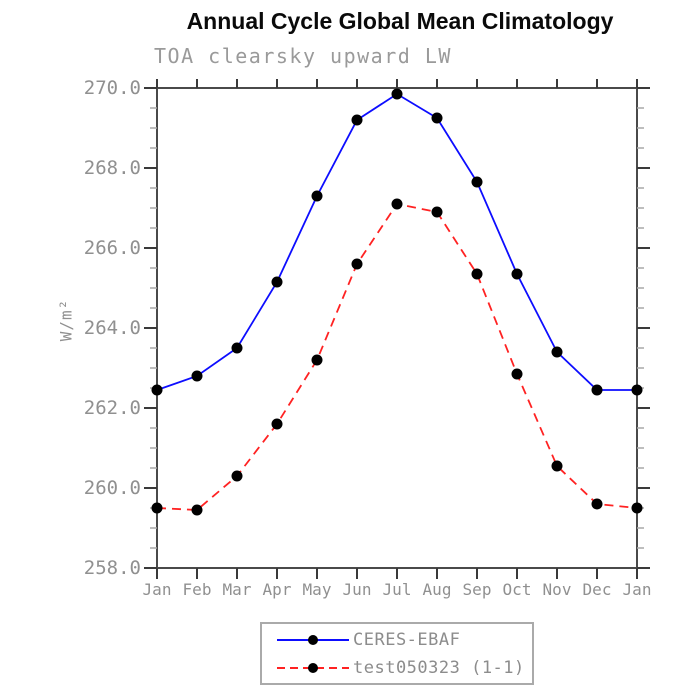 This screenshot has width=700, height=700. I want to click on x-tick-label: Dec, so click(597, 589).